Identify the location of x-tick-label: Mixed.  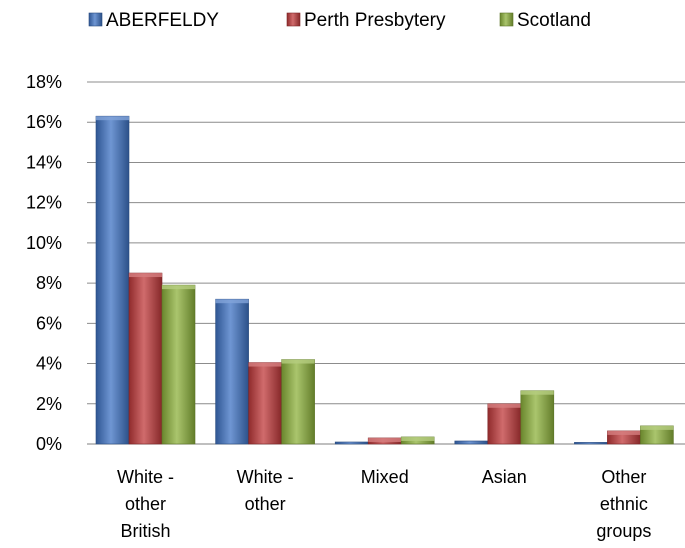
(385, 477).